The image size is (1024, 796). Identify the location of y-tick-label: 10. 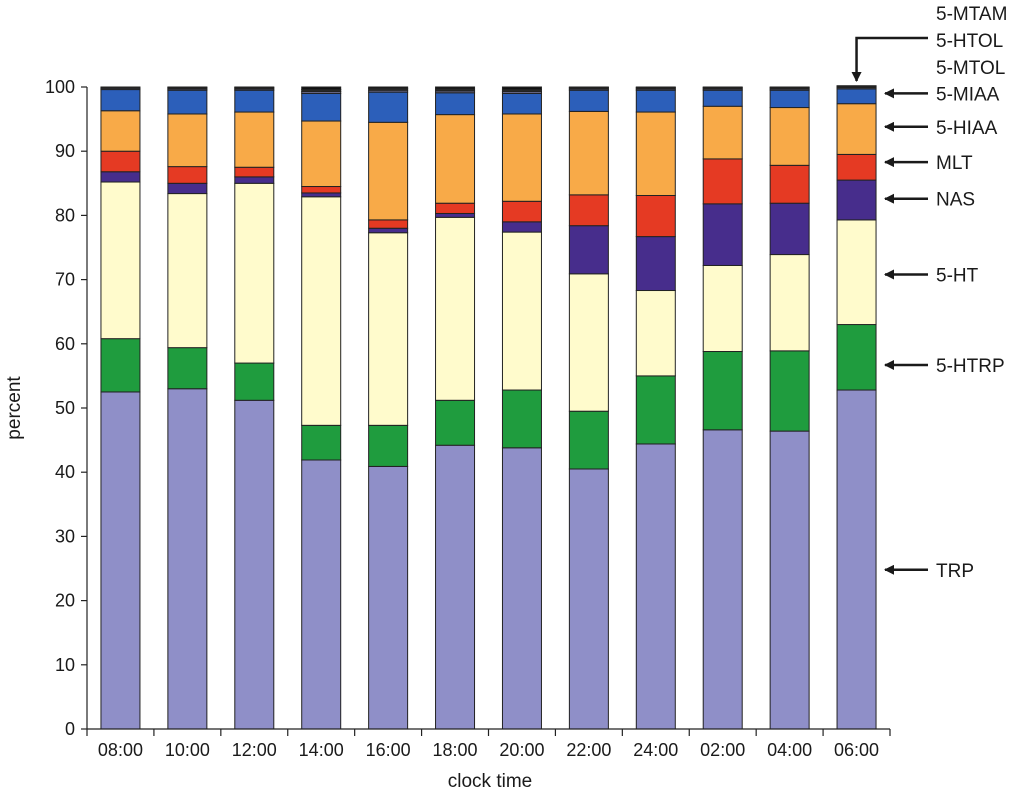
(65, 665).